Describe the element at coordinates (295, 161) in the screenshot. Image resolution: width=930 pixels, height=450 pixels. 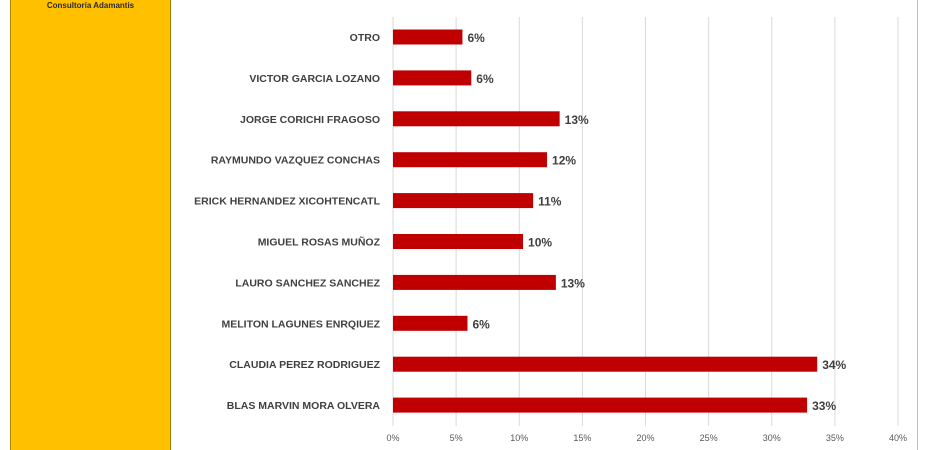
I see `category-label: RAYMUNDO VAZQUEZ CONCHAS` at that location.